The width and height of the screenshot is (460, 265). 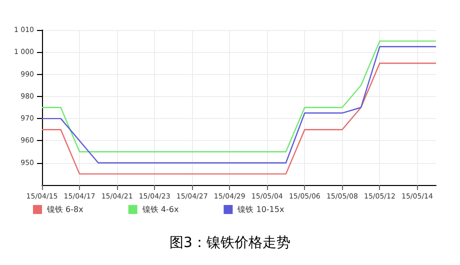 I want to click on legend-label: 镍铁 6-8x, so click(x=65, y=209).